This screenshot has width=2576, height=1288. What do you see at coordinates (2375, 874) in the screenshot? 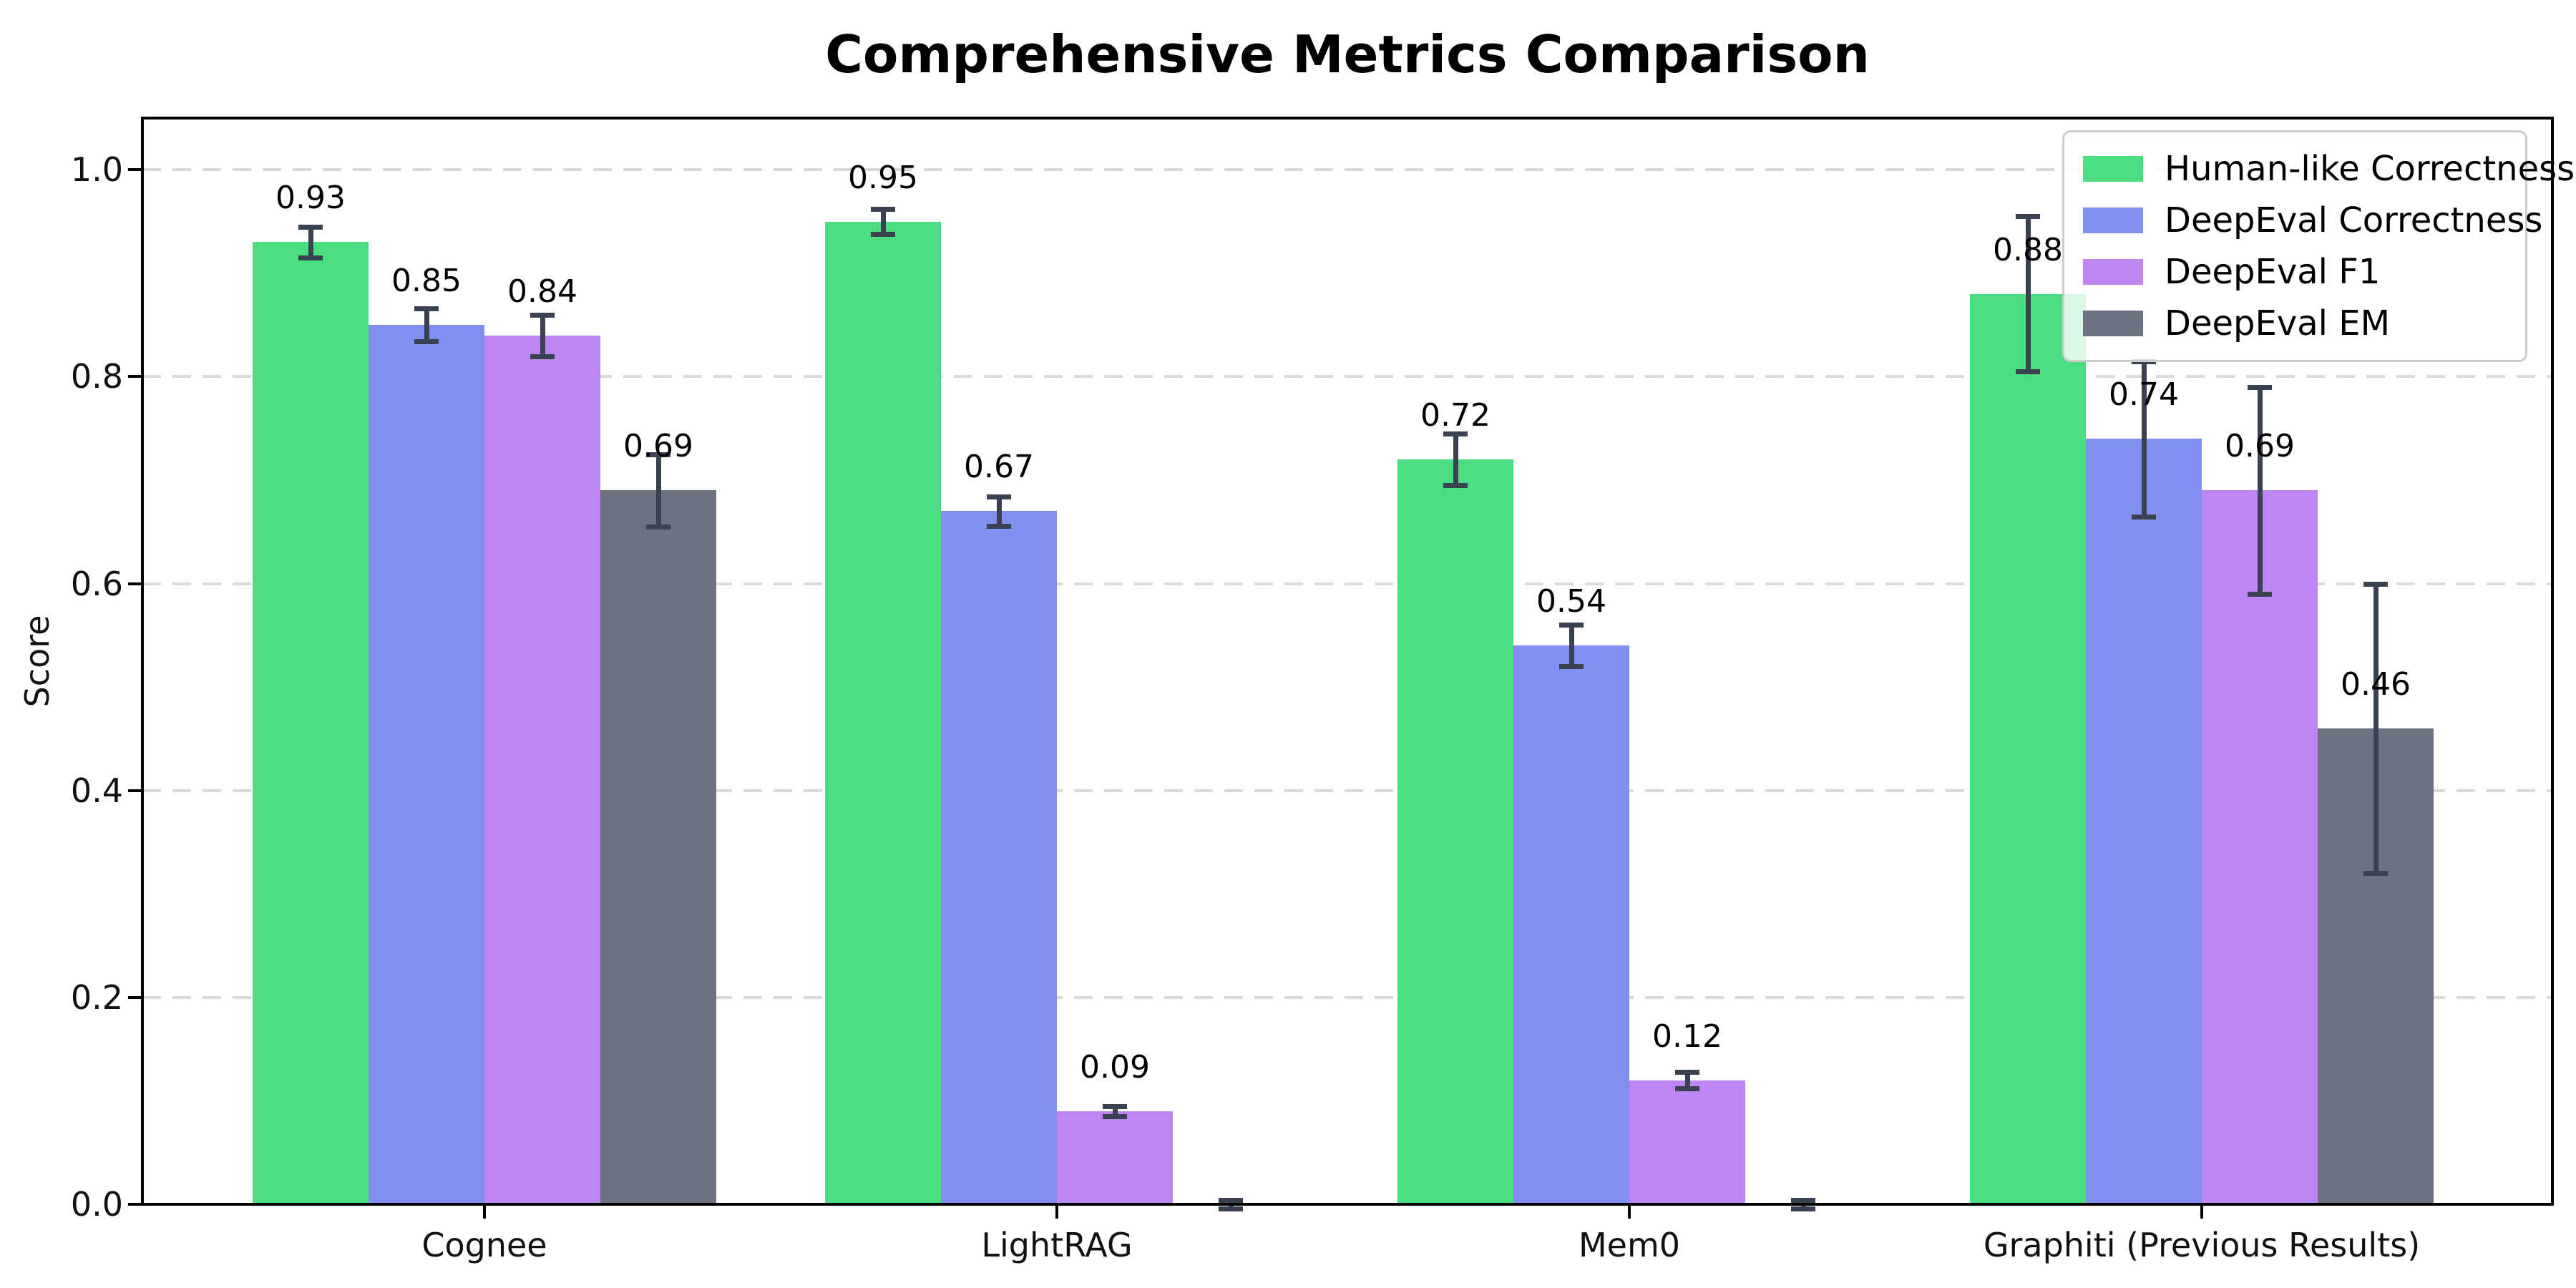
I see `error-bar-deepeval-em-graphiti-previous-results-cap-bottom` at bounding box center [2375, 874].